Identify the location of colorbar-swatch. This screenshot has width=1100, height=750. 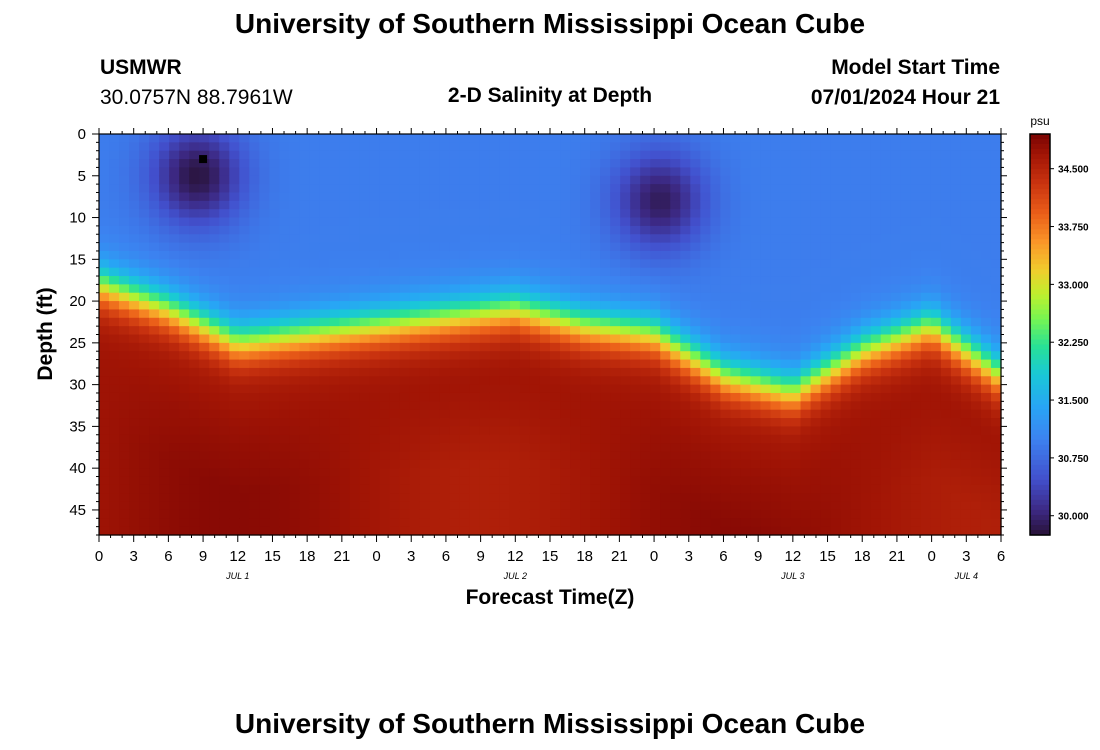
(1040, 157).